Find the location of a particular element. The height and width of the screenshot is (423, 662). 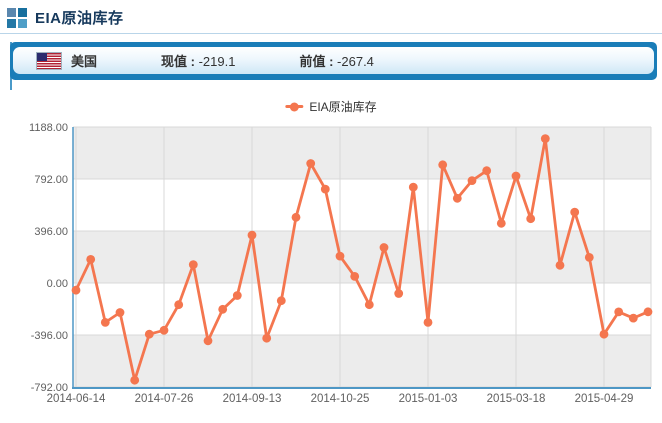

current-value: -219.1 is located at coordinates (217, 61).